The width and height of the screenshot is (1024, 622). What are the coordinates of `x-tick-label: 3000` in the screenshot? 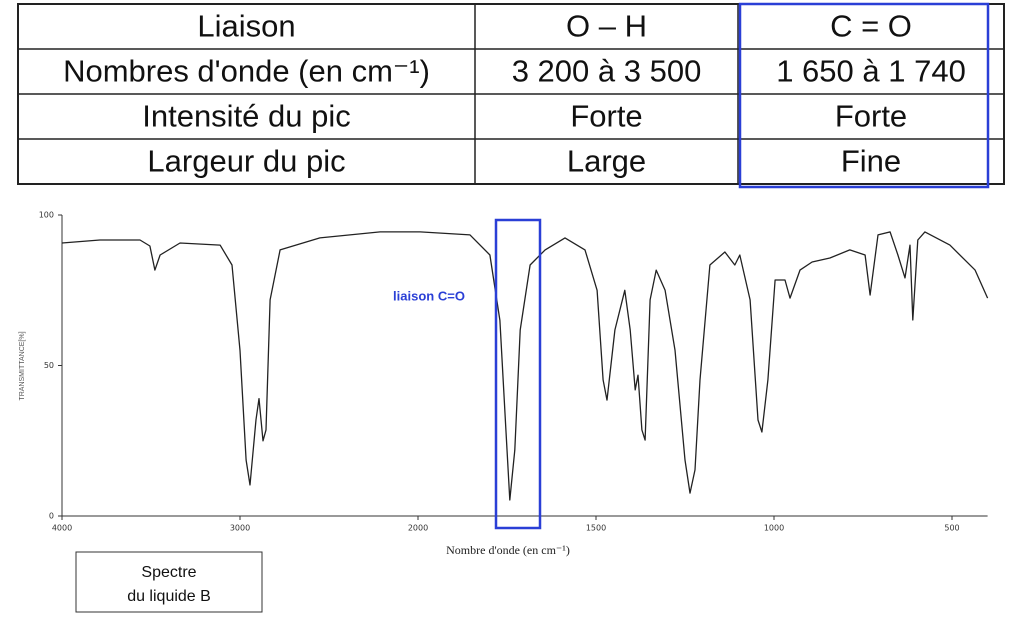 It's located at (240, 528).